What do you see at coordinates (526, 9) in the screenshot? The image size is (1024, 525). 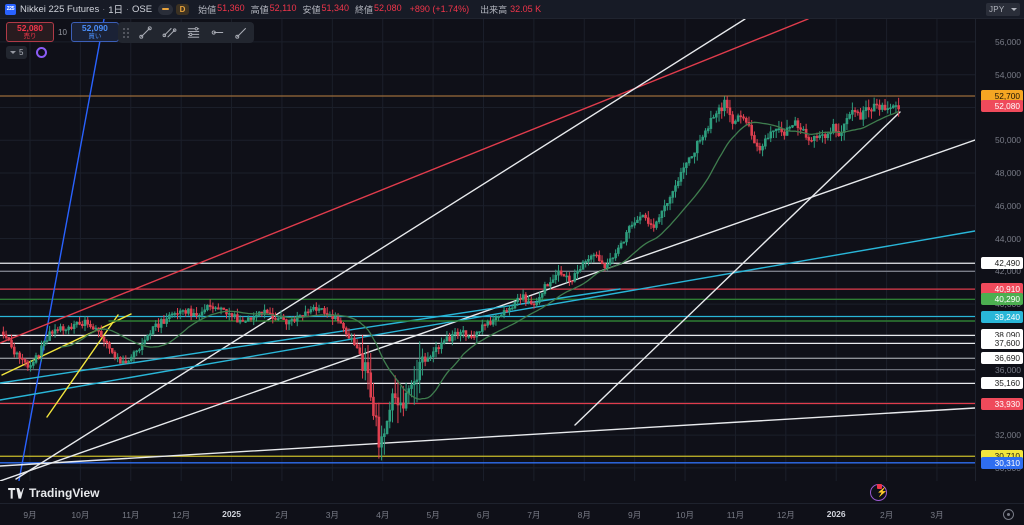 I see `volume-value: 32.05 K` at bounding box center [526, 9].